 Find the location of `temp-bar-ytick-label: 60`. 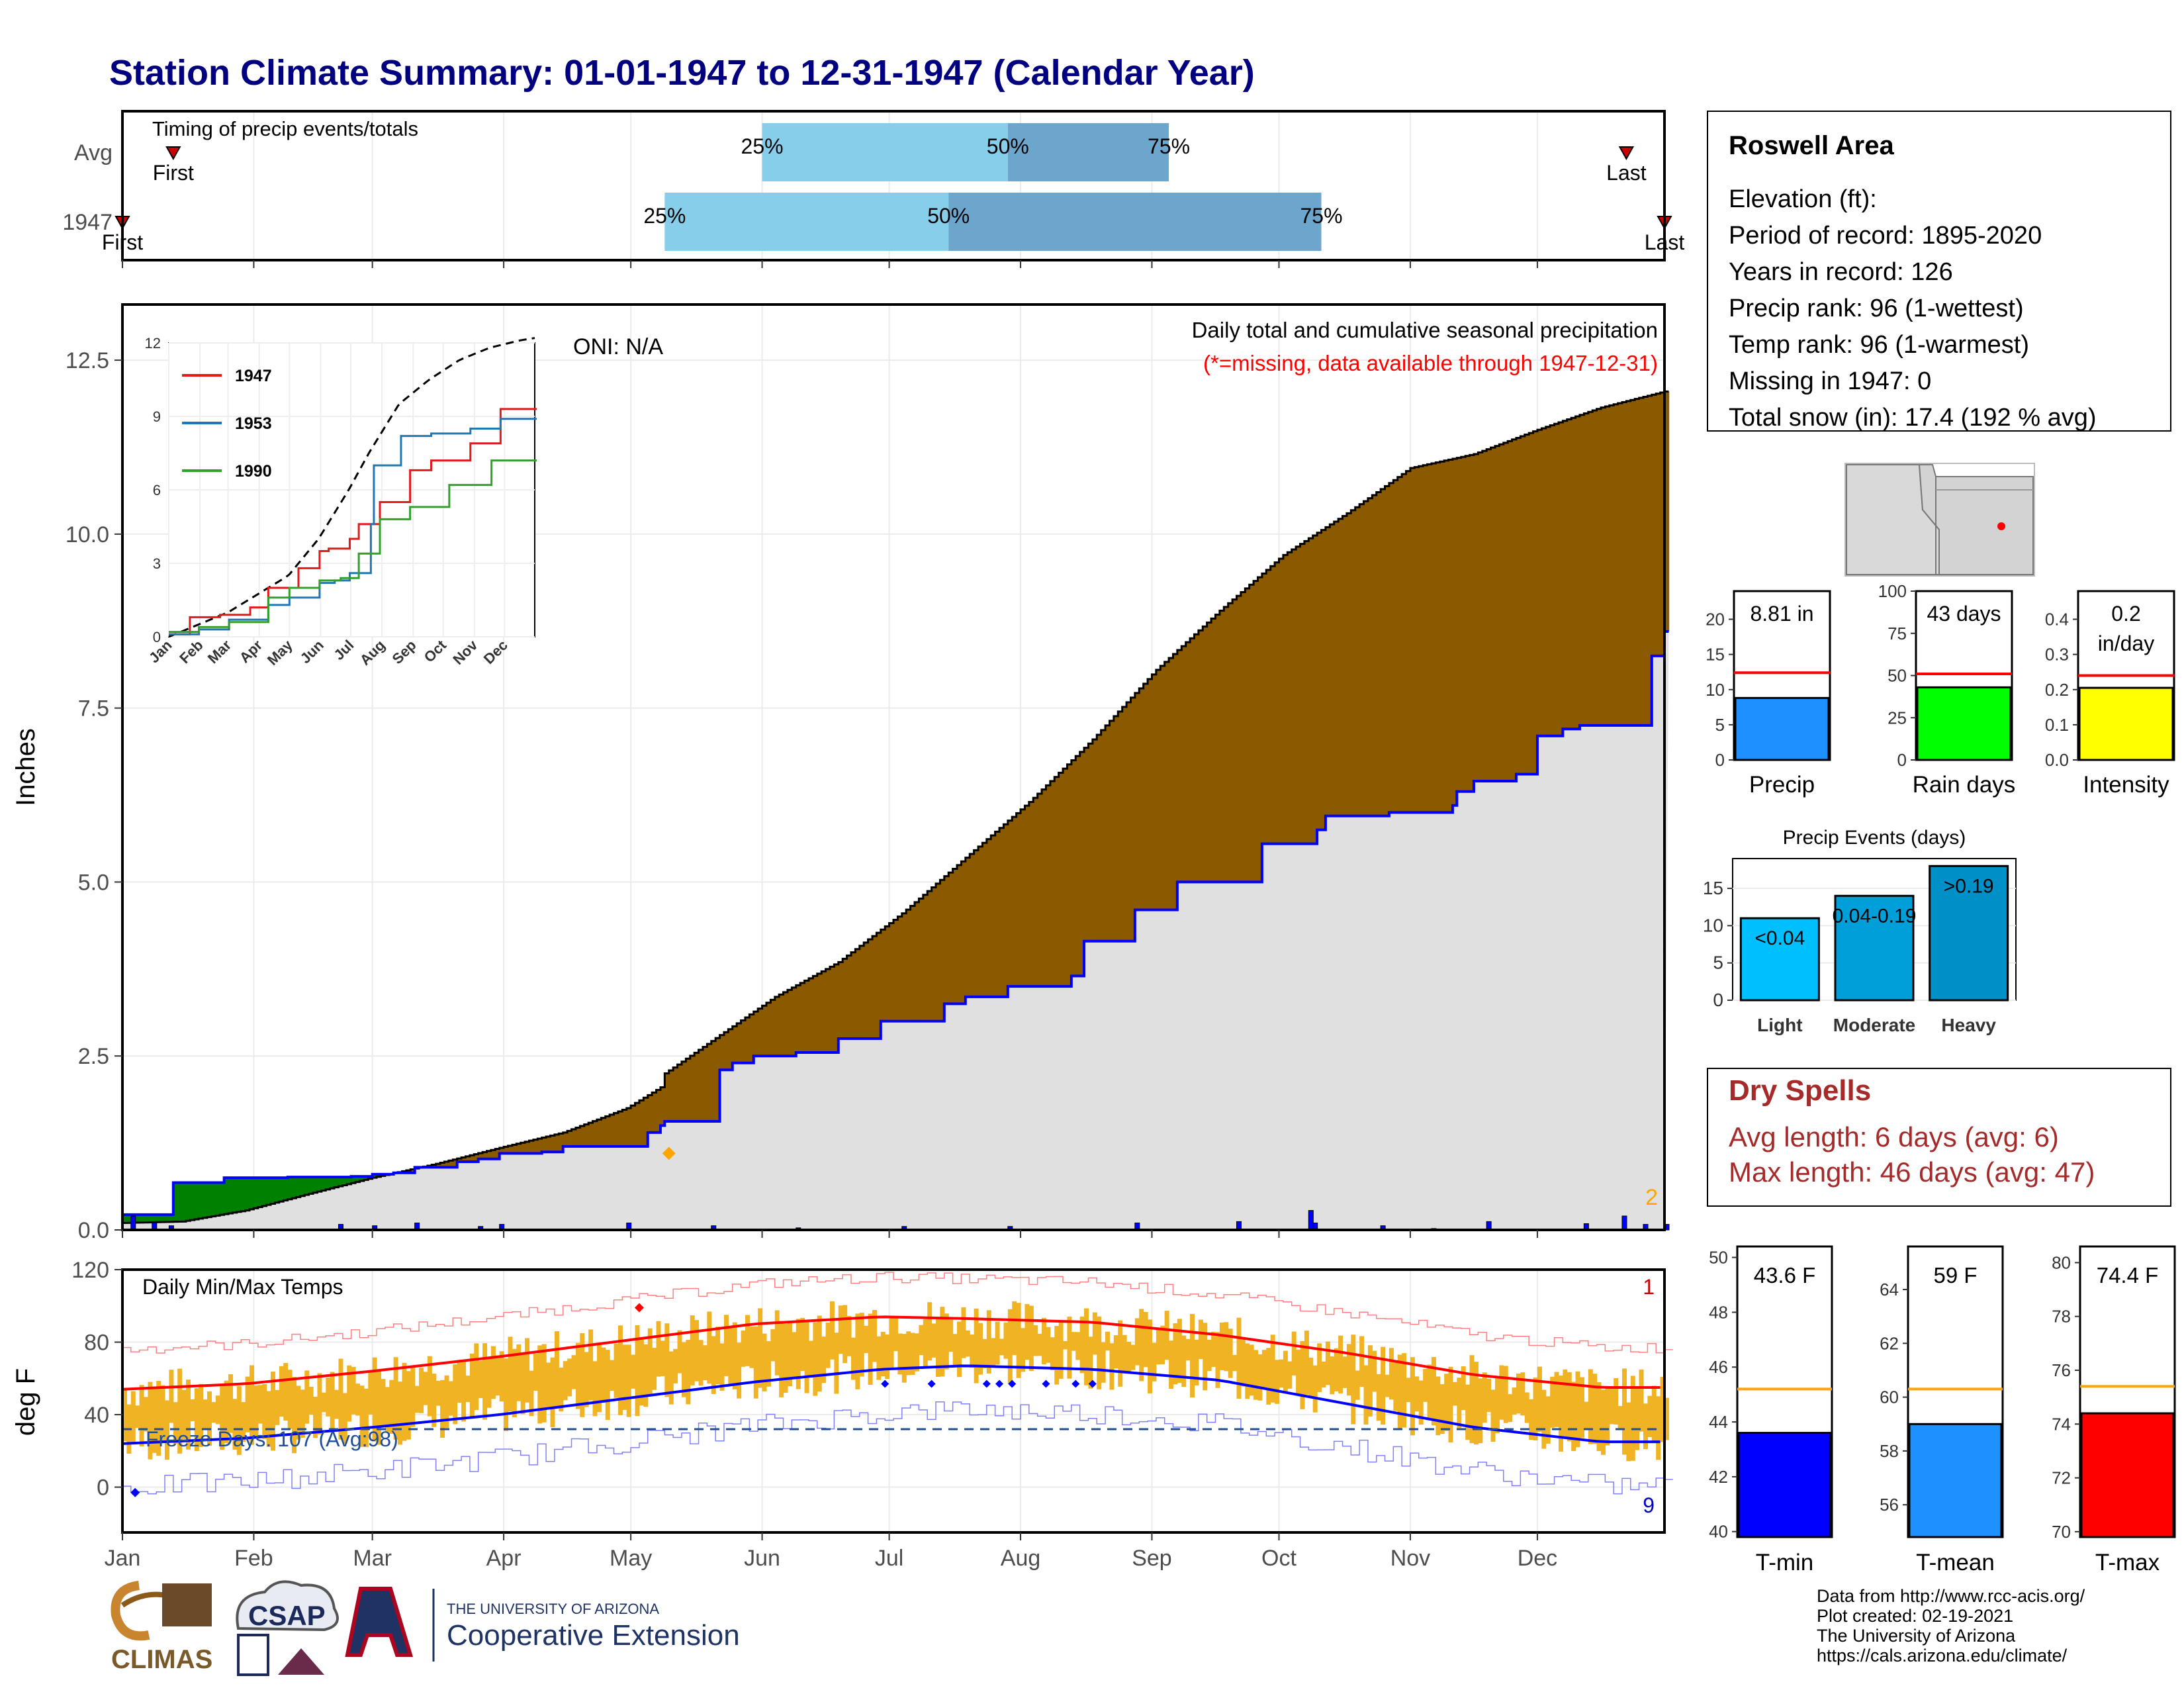

temp-bar-ytick-label: 60 is located at coordinates (1889, 1397).